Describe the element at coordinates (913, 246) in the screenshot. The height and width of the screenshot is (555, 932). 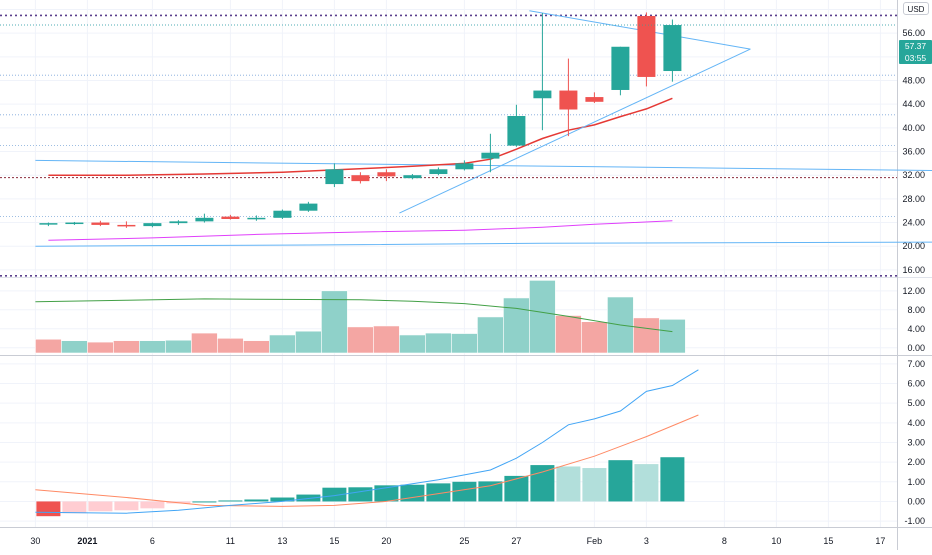
I see `price-tick-label: 20.00` at that location.